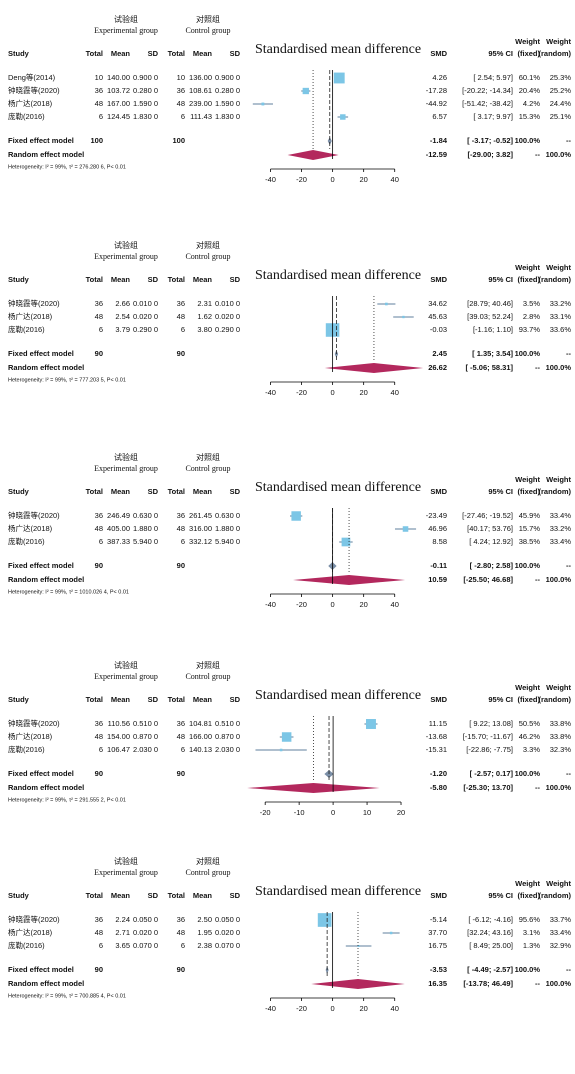  What do you see at coordinates (204, 932) in the screenshot?
I see `table-cell: 1.95` at bounding box center [204, 932].